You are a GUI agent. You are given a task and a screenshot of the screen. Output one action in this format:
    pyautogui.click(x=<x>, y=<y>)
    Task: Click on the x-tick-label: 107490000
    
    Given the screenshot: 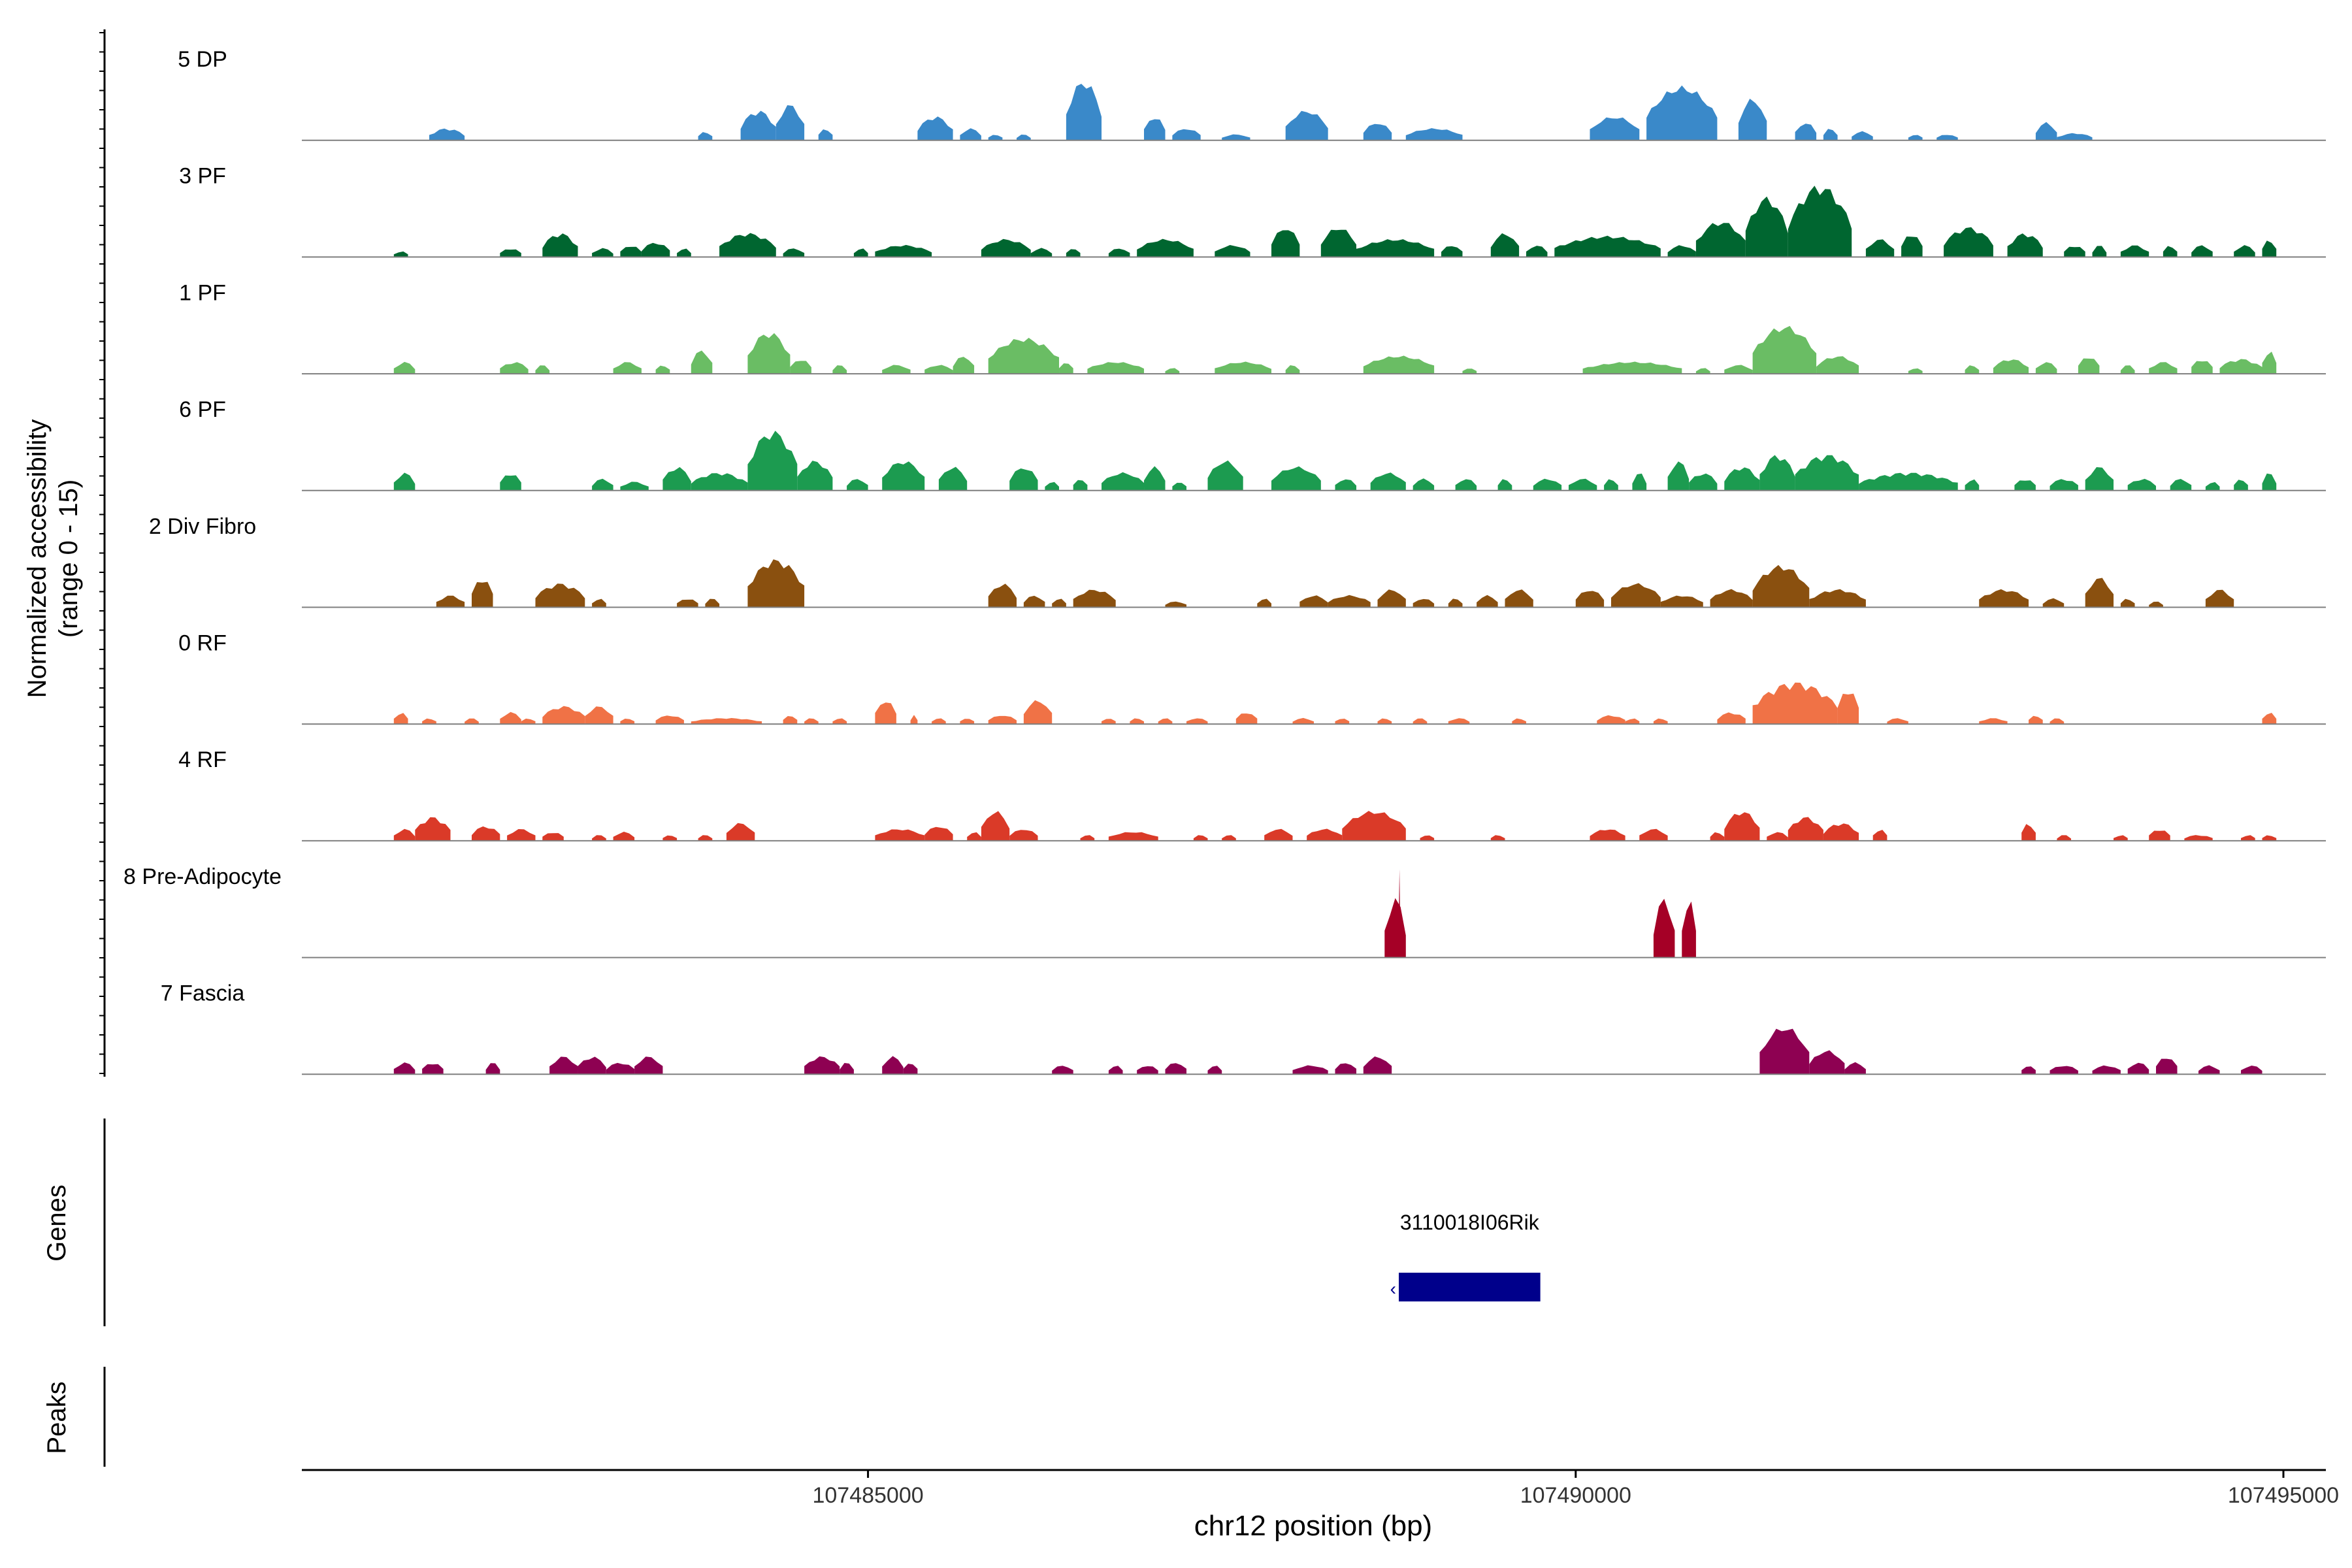 What is the action you would take?
    pyautogui.click(x=1575, y=1495)
    